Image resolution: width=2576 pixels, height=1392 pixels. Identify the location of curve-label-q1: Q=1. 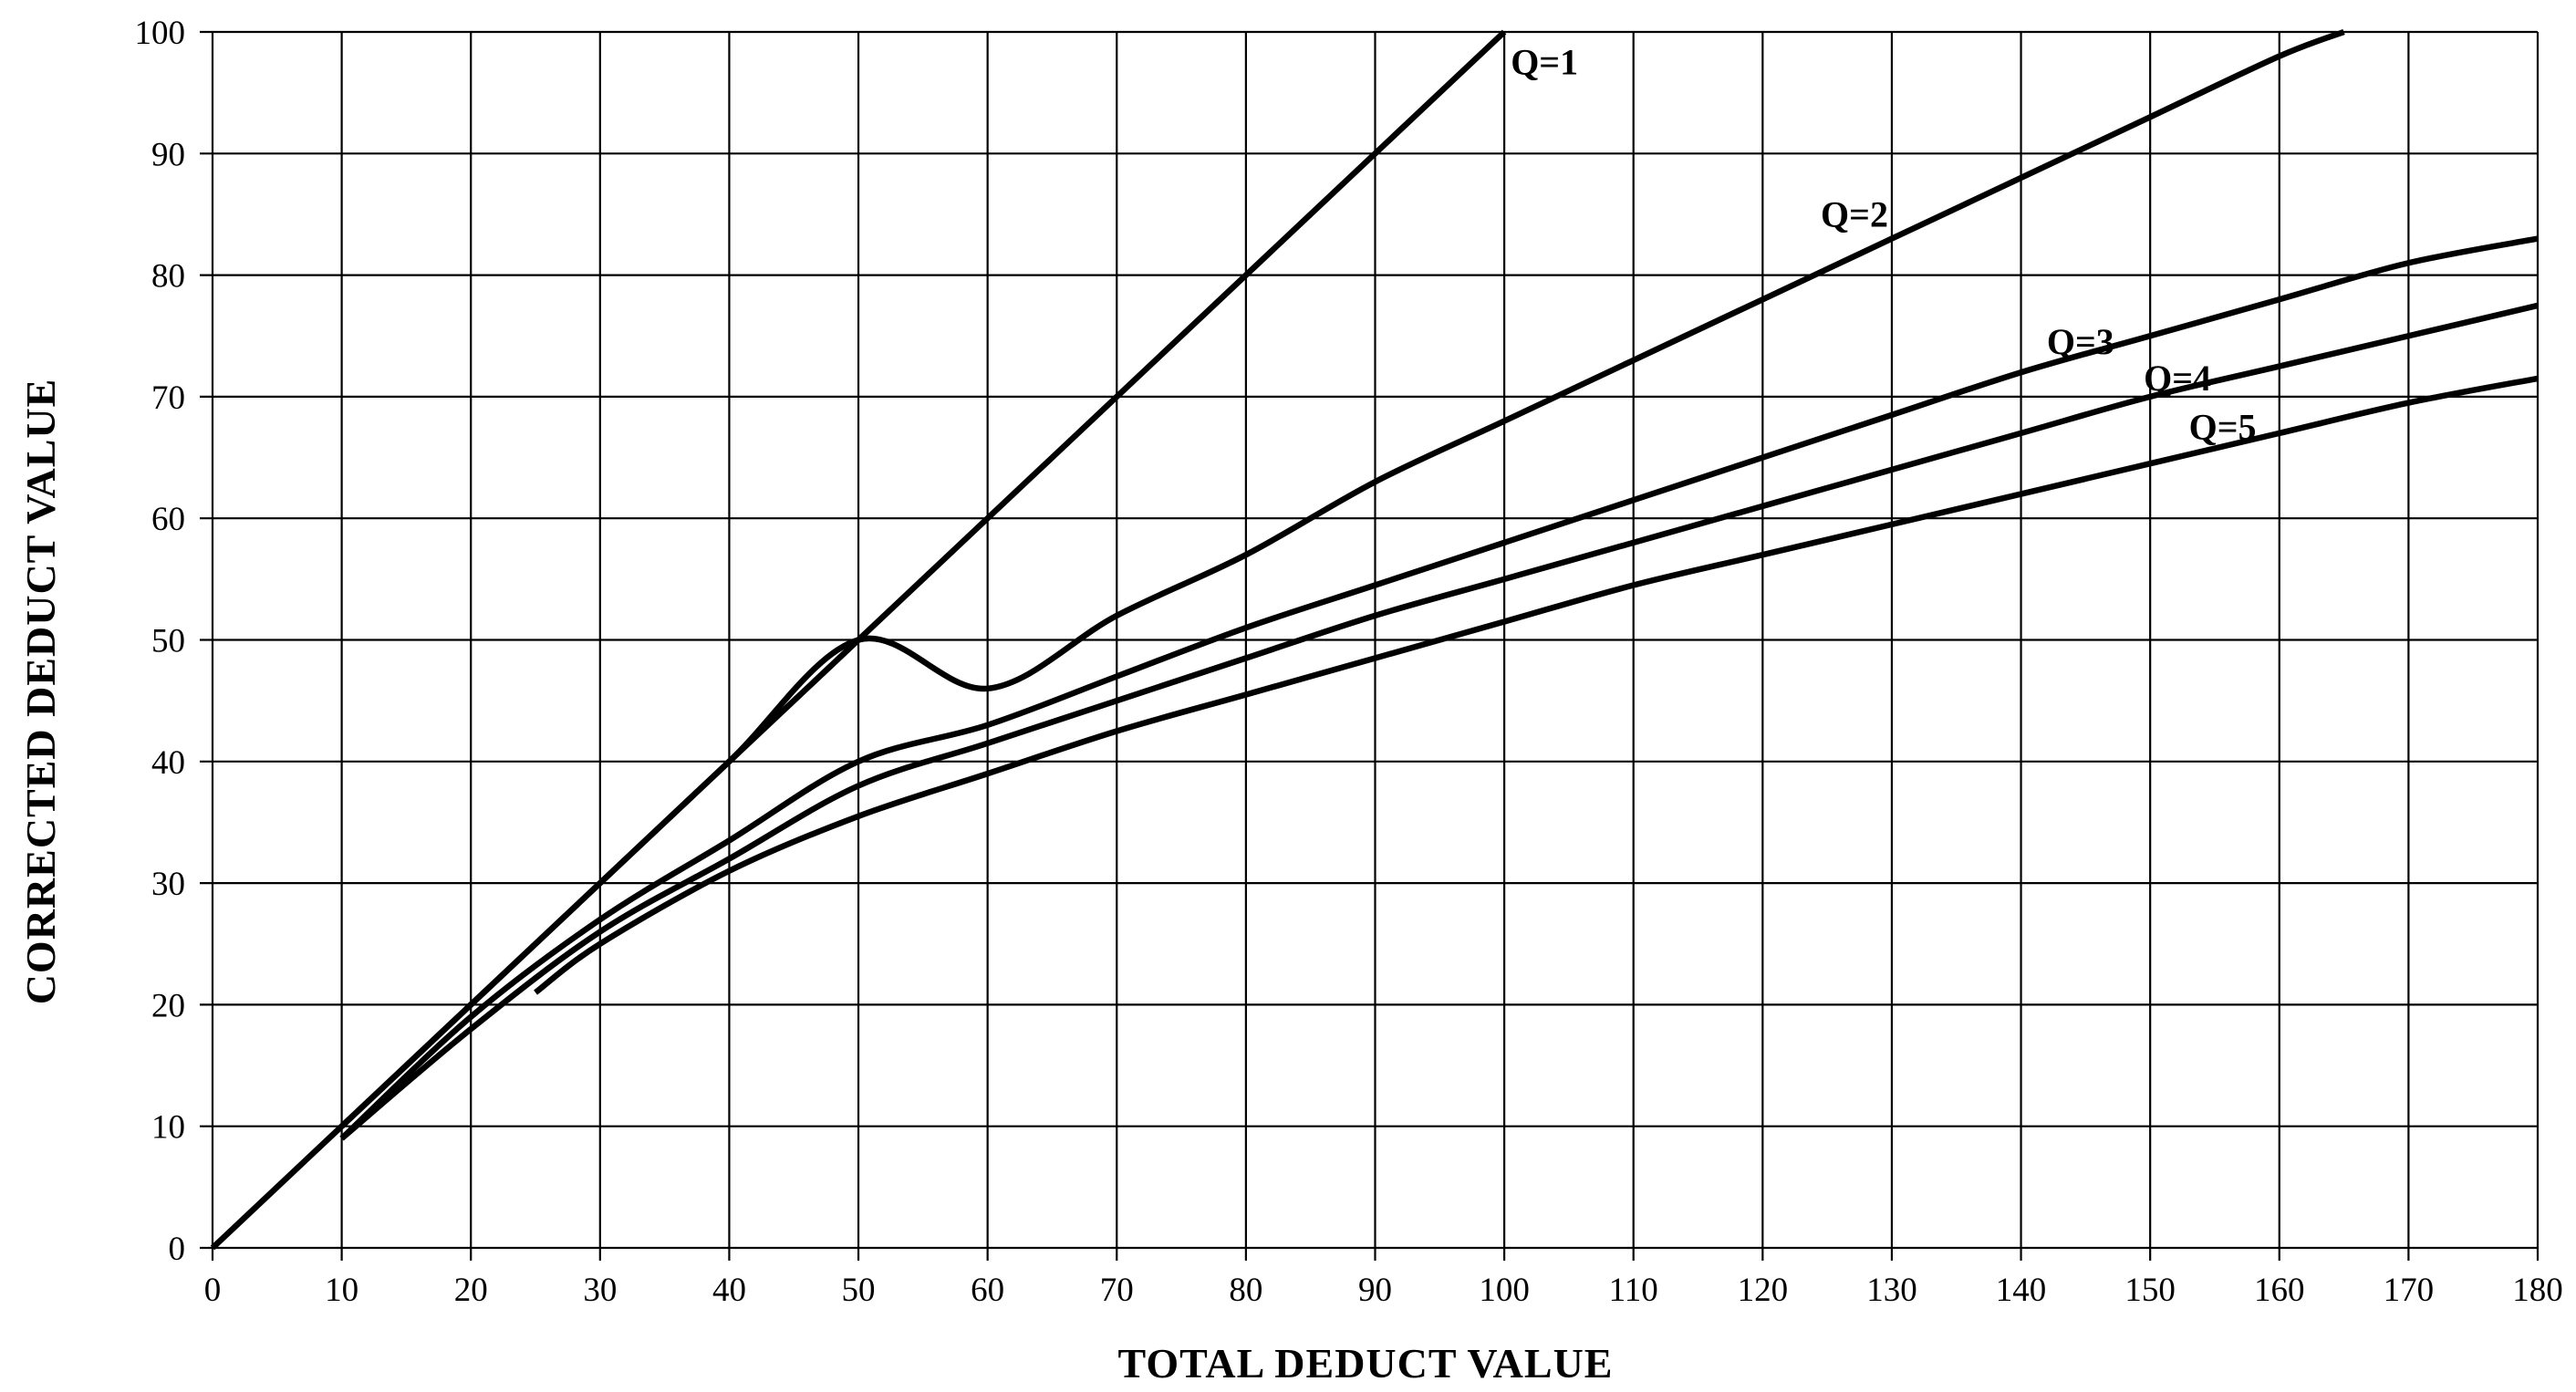
(1544, 62).